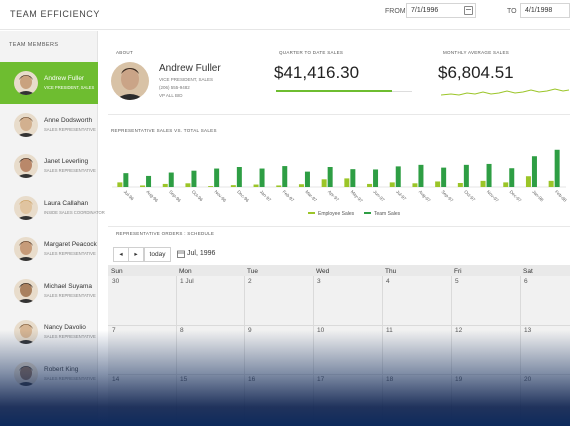 The height and width of the screenshot is (426, 570). I want to click on about-name: Andrew Fuller, so click(190, 68).